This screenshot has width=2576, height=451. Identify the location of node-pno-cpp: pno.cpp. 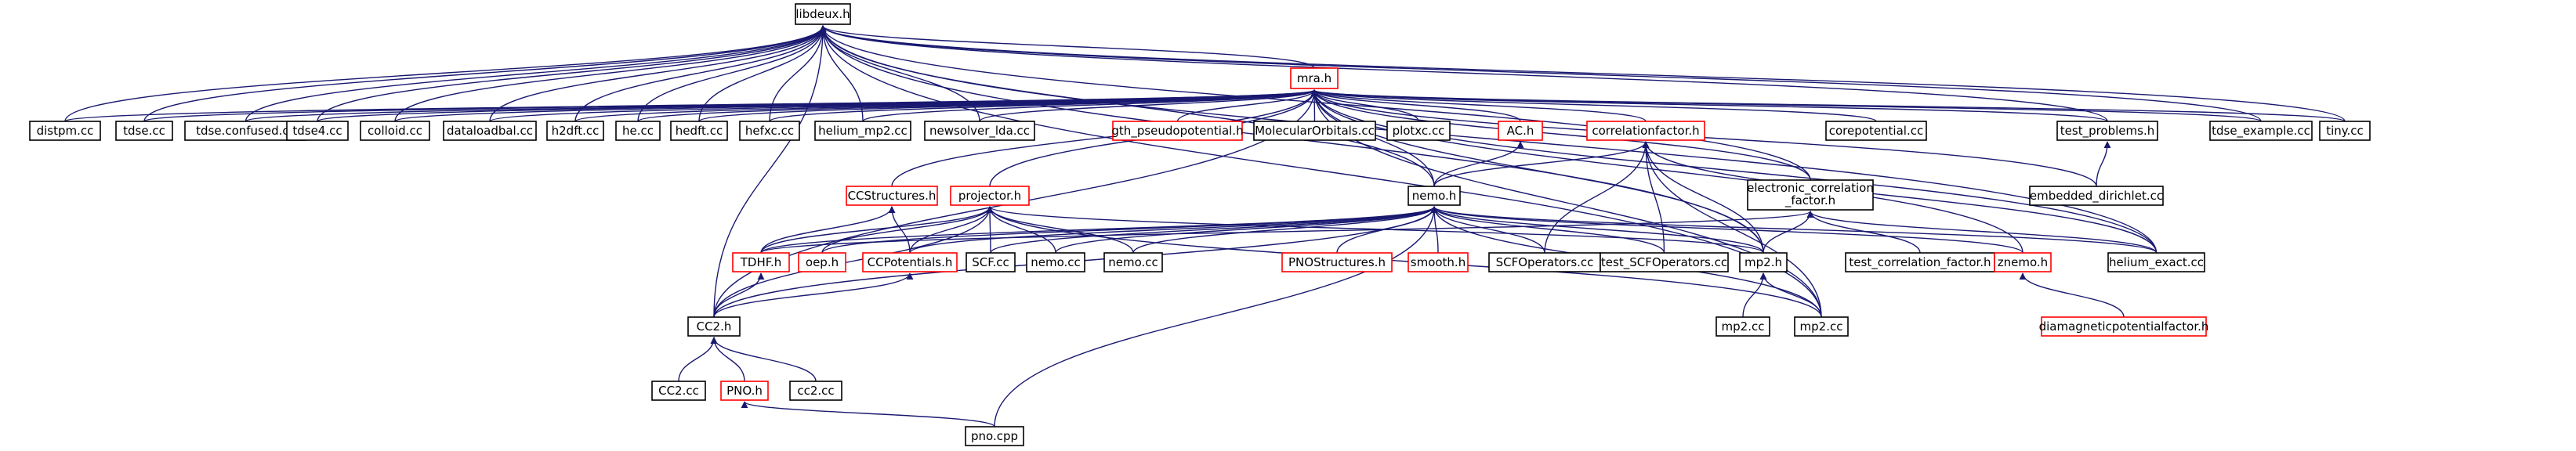
(994, 436).